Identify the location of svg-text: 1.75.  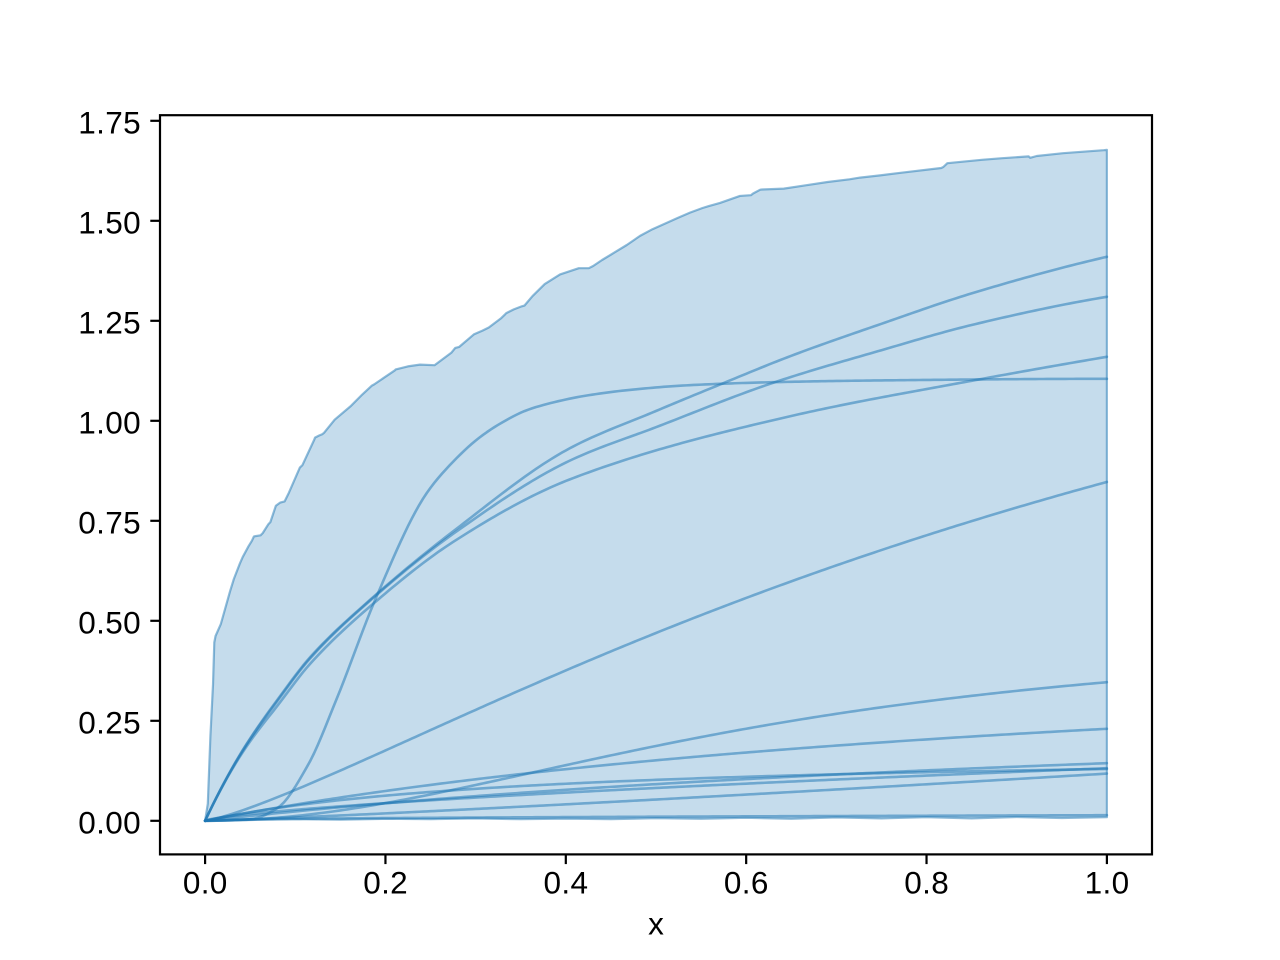
(109, 123).